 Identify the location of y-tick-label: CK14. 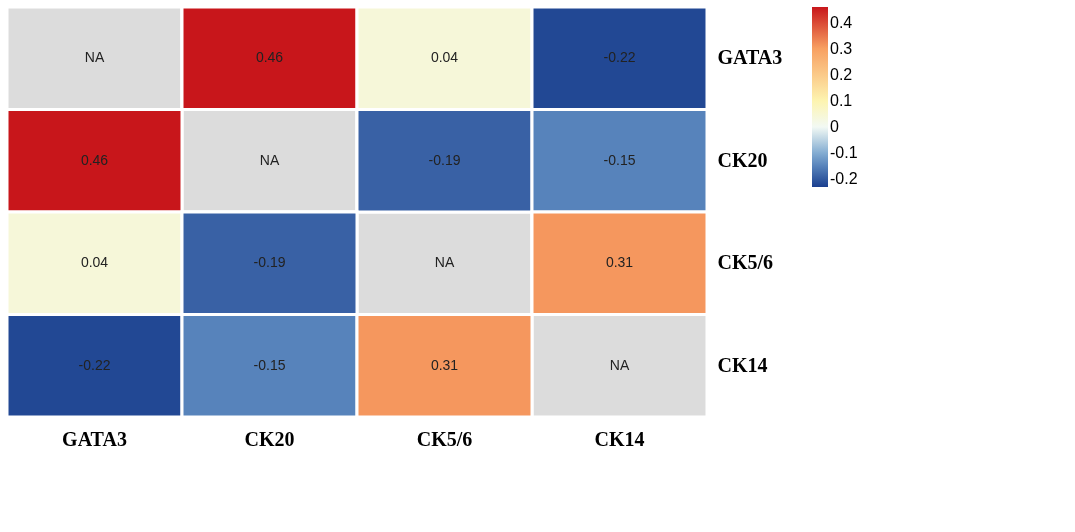
(742, 364).